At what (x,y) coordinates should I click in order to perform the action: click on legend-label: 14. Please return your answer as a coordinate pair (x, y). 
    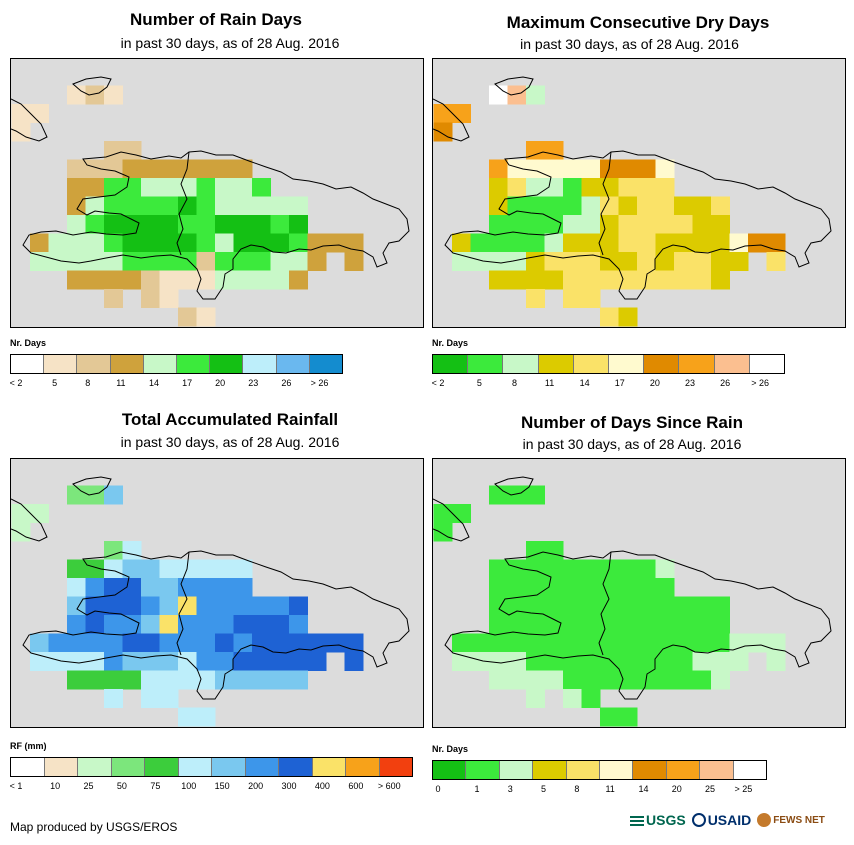
    Looking at the image, I should click on (584, 383).